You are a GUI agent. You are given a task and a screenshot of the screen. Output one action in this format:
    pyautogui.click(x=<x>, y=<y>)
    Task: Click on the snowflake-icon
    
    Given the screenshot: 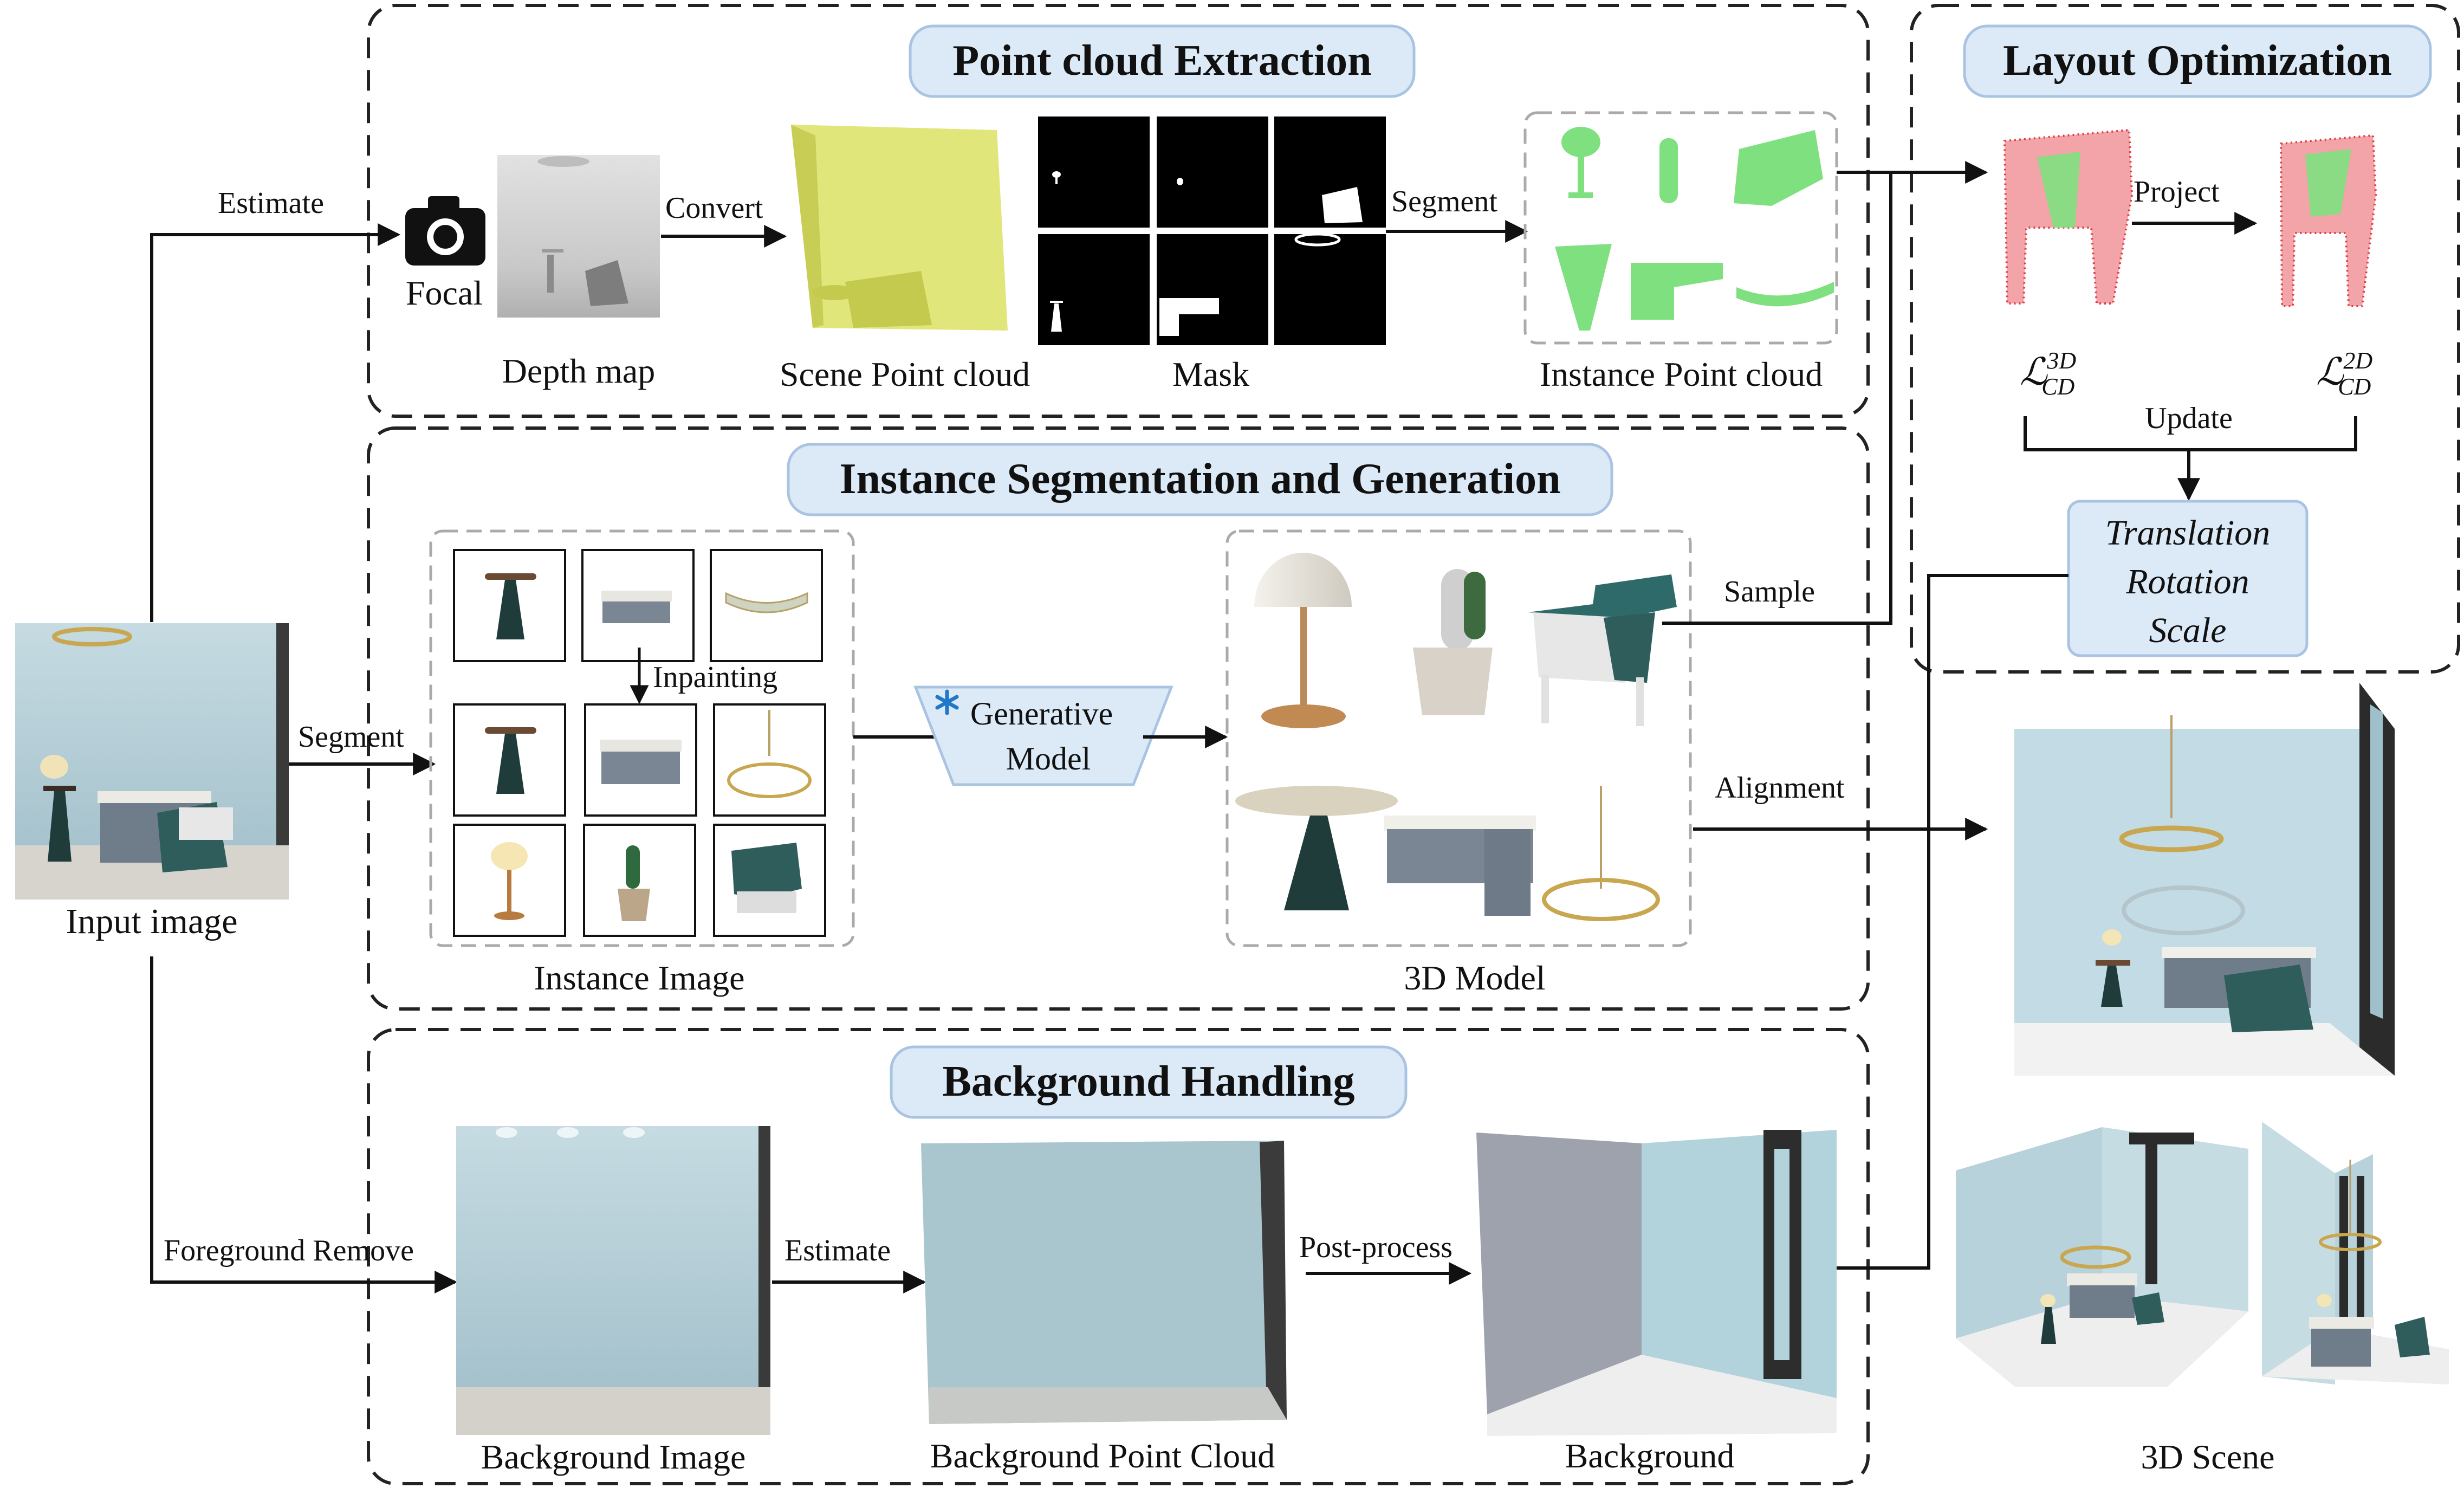 What is the action you would take?
    pyautogui.click(x=947, y=702)
    